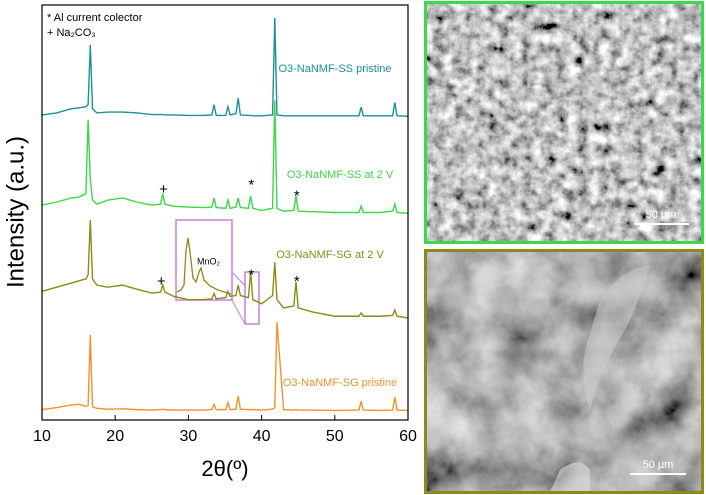 This screenshot has height=495, width=706. I want to click on series-label: O3-NaNMF-SS pristine, so click(334, 69).